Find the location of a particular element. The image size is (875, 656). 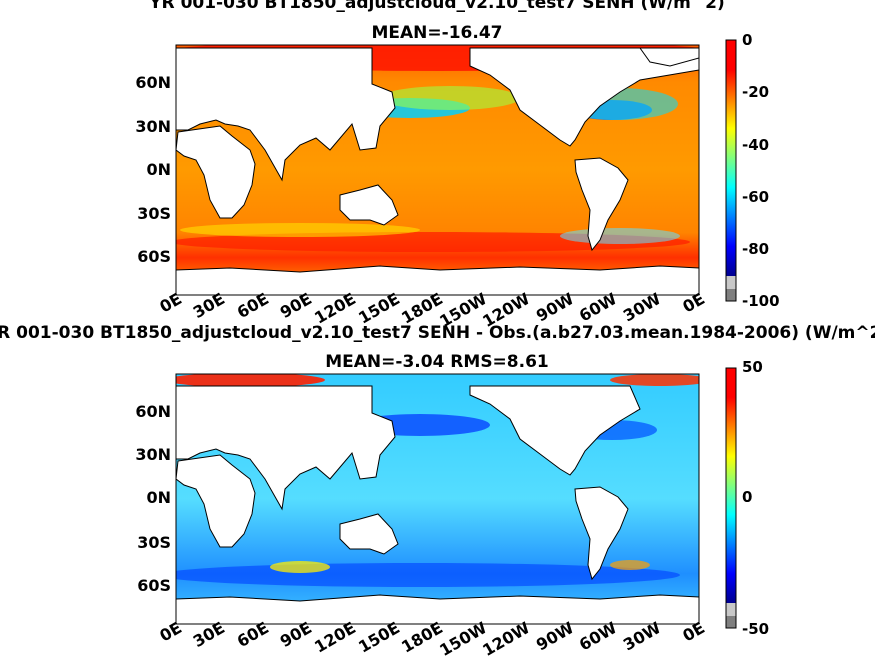

top-y-ticks: 60N 30N 0N 30S 60S is located at coordinates (153, 169).